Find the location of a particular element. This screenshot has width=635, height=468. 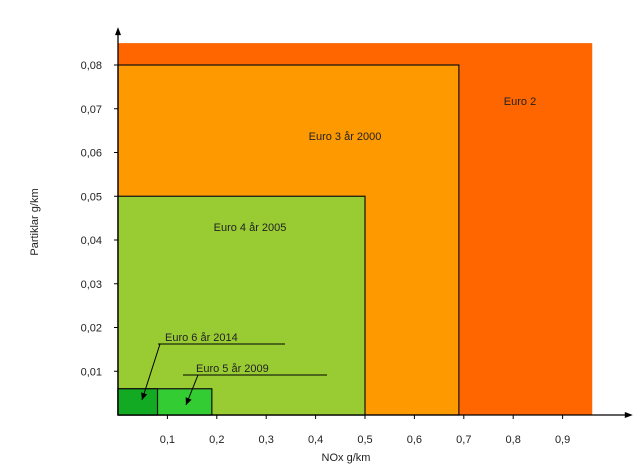

x-tick-label: 0,8 is located at coordinates (513, 440).